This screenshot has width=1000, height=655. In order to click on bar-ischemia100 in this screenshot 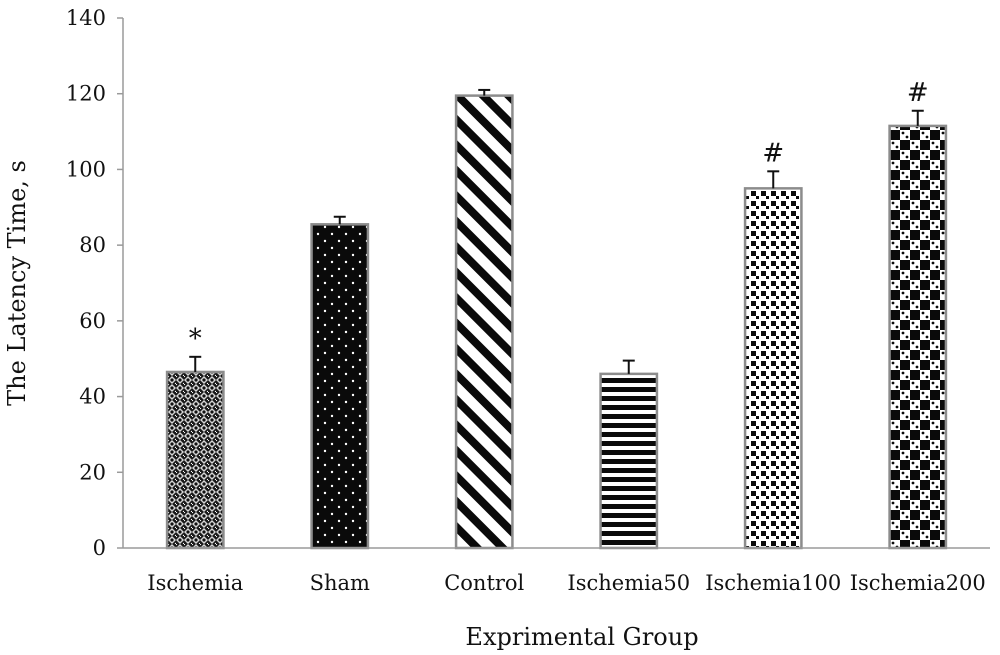, I will do `click(773, 368)`.